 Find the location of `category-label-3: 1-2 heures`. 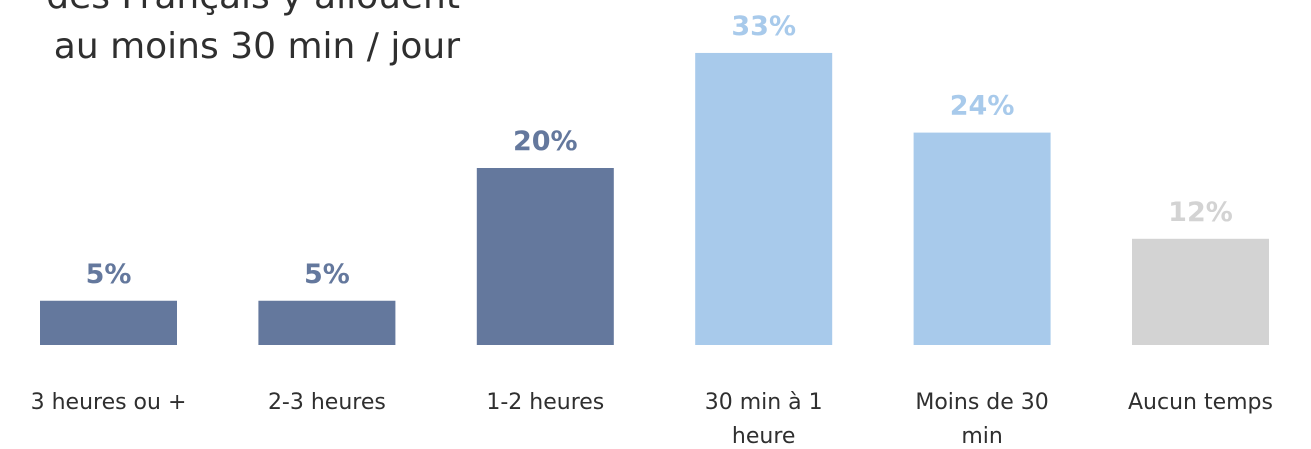

category-label-3: 1-2 heures is located at coordinates (545, 402).